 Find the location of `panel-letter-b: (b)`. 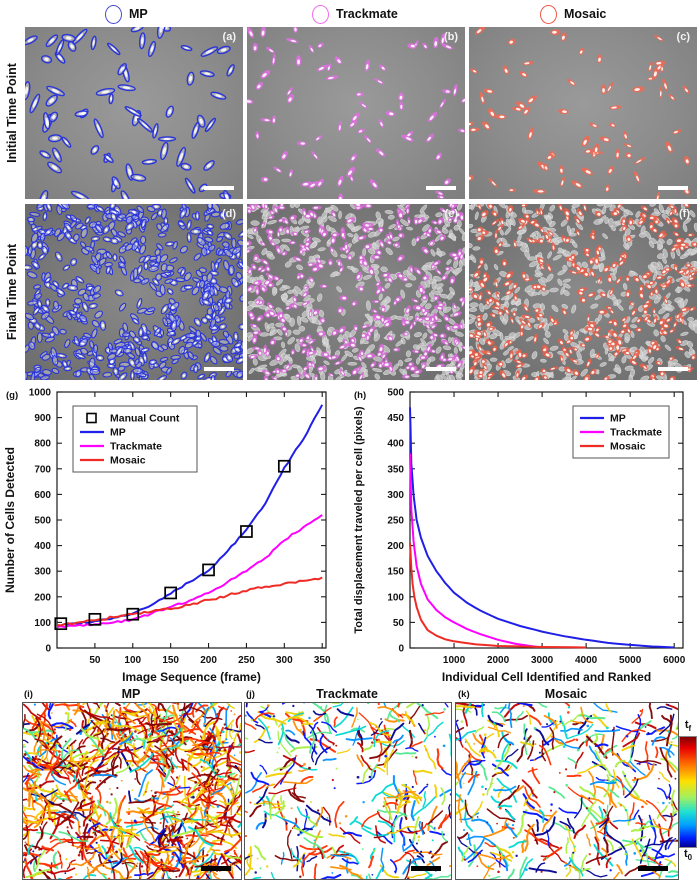

panel-letter-b: (b) is located at coordinates (450, 37).